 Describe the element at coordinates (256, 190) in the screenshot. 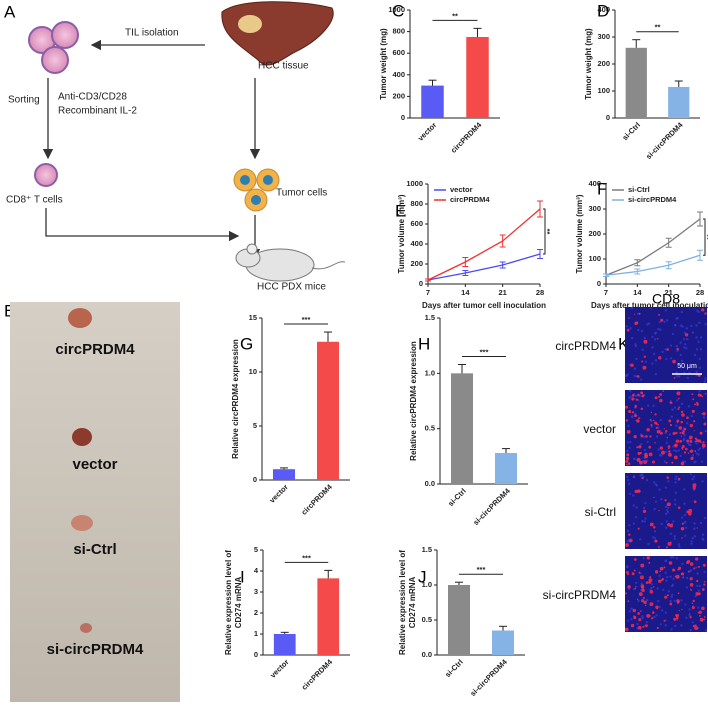

I see `tumor-cells` at that location.